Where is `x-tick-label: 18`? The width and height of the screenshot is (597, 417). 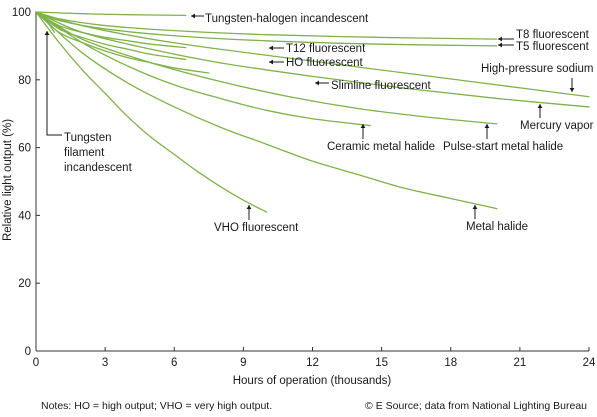 x-tick-label: 18 is located at coordinates (450, 363).